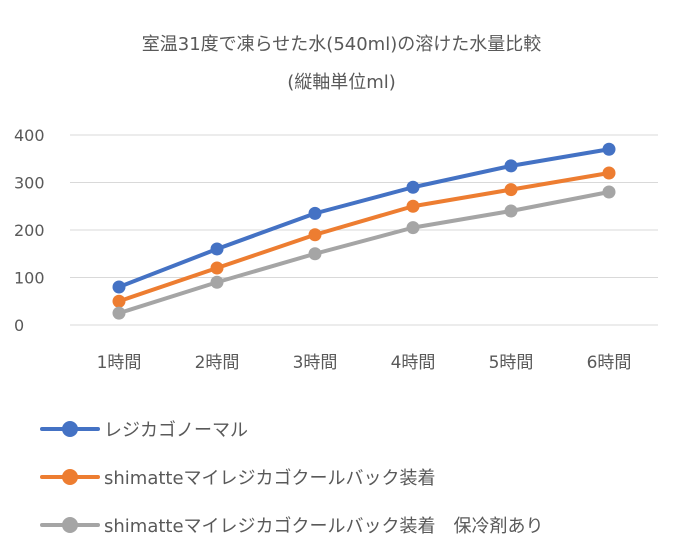 The width and height of the screenshot is (683, 558). I want to click on chart-subtitle: (縦軸単位ml), so click(341, 82).